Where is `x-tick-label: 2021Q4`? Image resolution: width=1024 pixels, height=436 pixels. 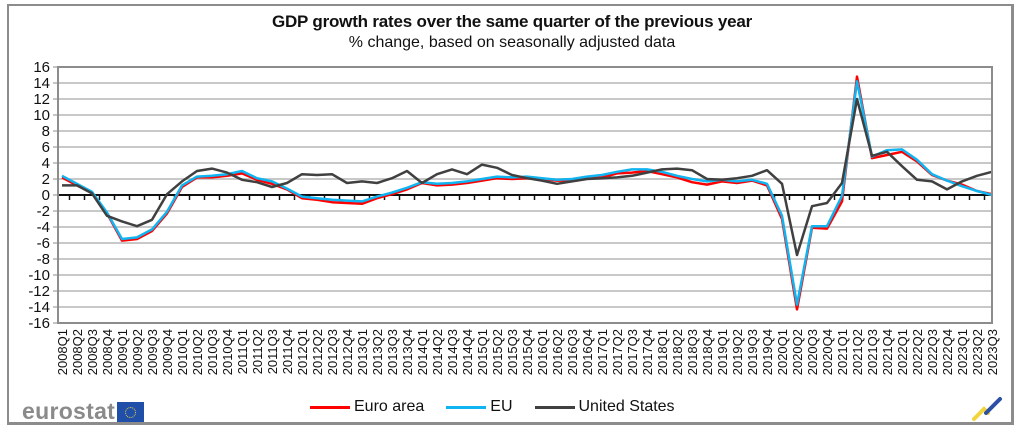
x-tick-label: 2021Q4 is located at coordinates (887, 352).